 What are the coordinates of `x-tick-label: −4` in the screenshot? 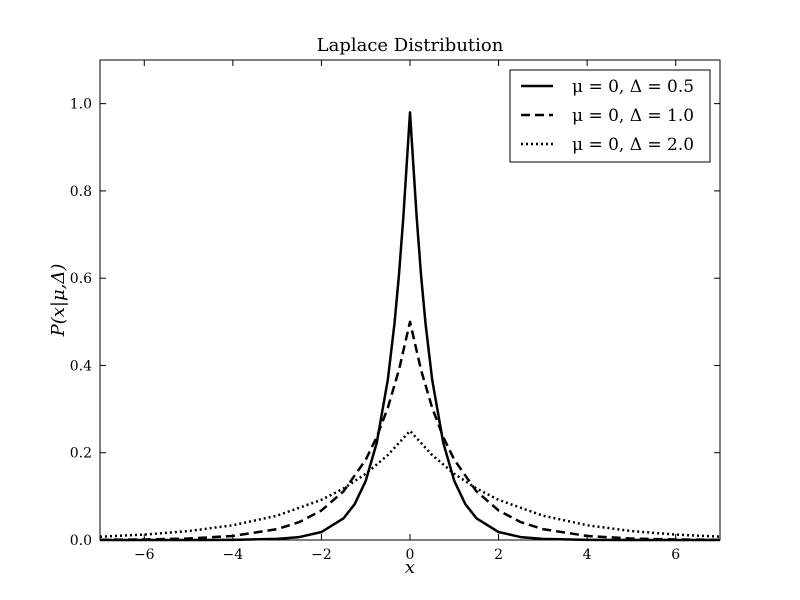 It's located at (233, 555).